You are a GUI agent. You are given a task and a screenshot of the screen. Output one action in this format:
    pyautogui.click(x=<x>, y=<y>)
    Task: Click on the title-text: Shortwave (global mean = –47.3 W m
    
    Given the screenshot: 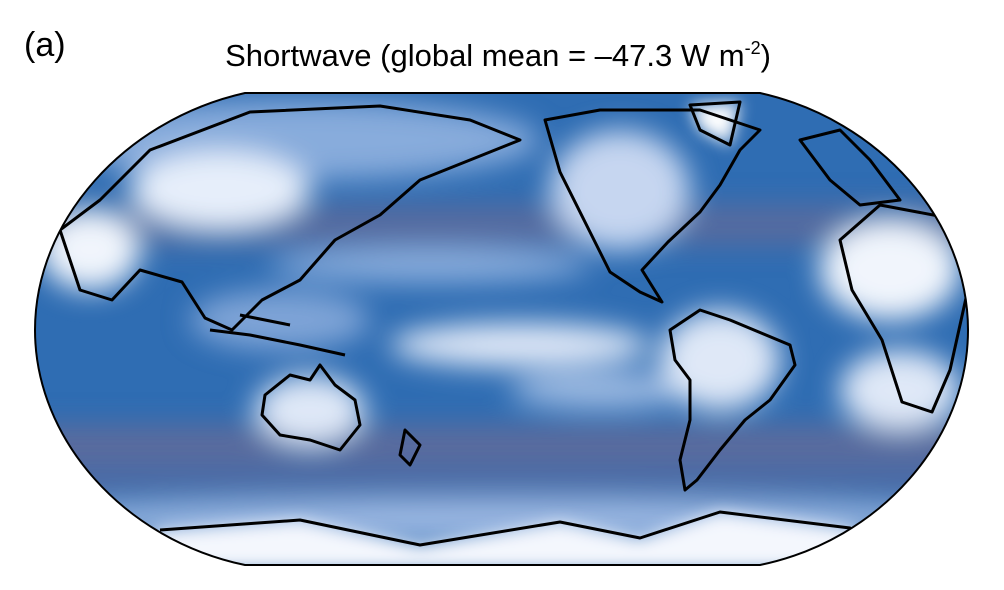 What is the action you would take?
    pyautogui.click(x=485, y=55)
    